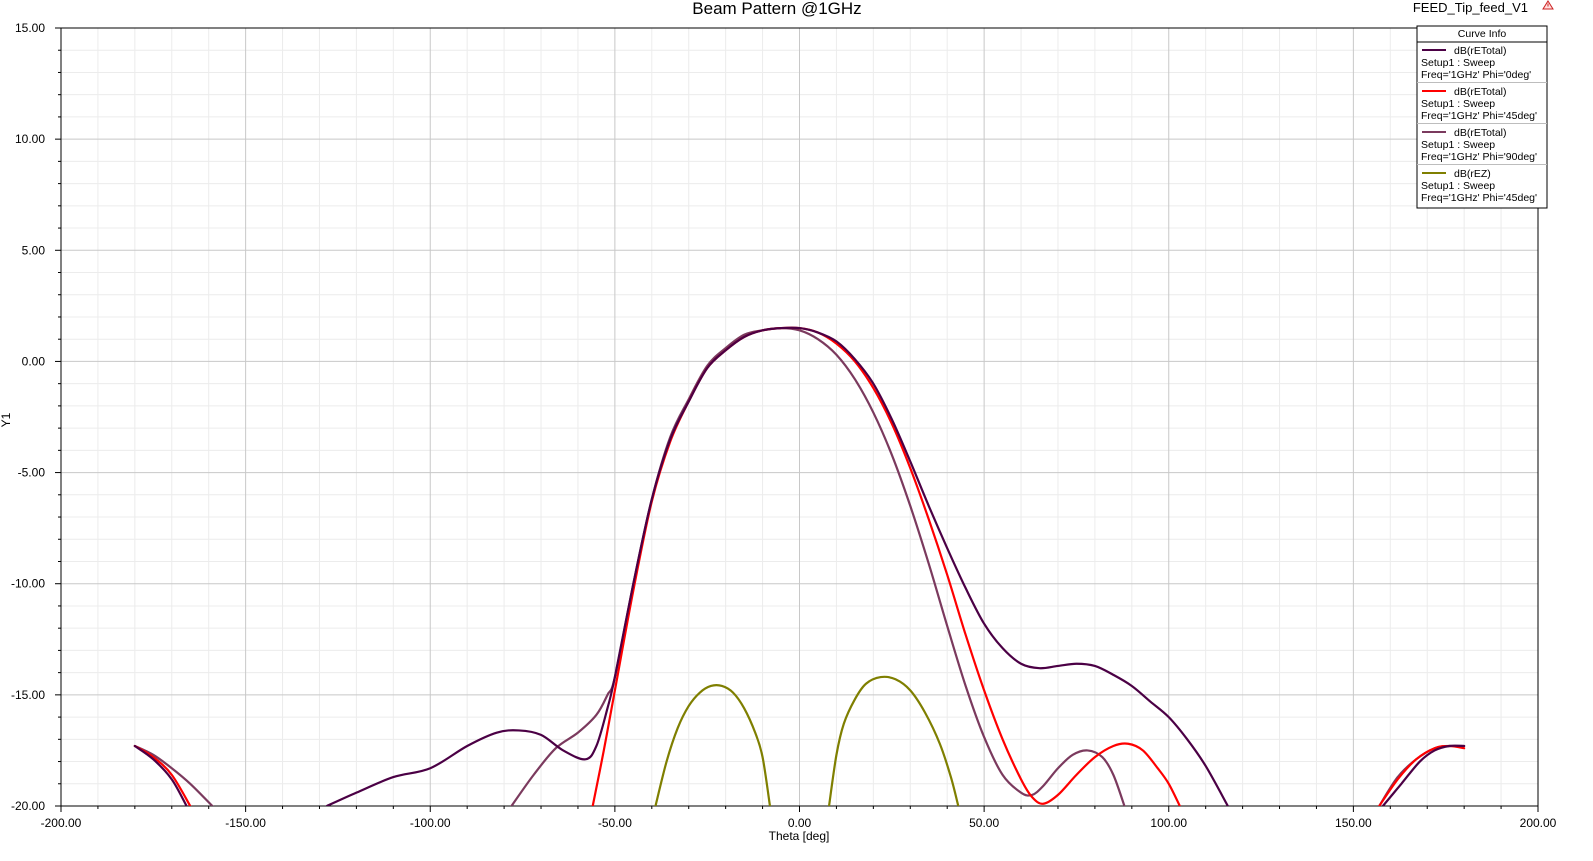 This screenshot has width=1593, height=861. What do you see at coordinates (1476, 75) in the screenshot?
I see `legend-entry-params: Freq='1GHz' Phi='0deg'` at bounding box center [1476, 75].